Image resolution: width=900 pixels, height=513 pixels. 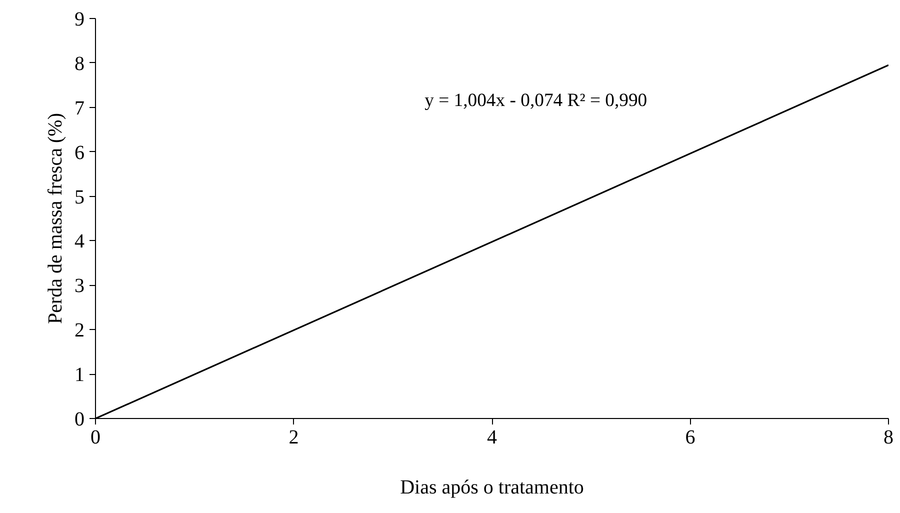 What do you see at coordinates (79, 241) in the screenshot?
I see `y-tick-label: 4` at bounding box center [79, 241].